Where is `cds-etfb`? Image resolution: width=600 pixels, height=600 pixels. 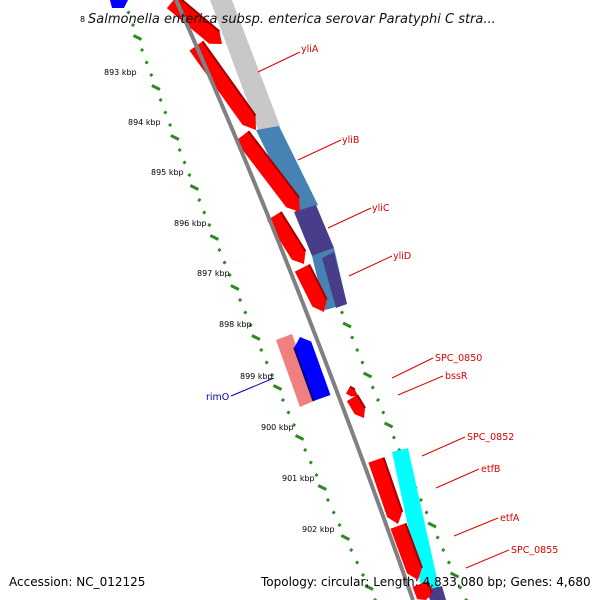
cds-etfb is located at coordinates (386, 490).